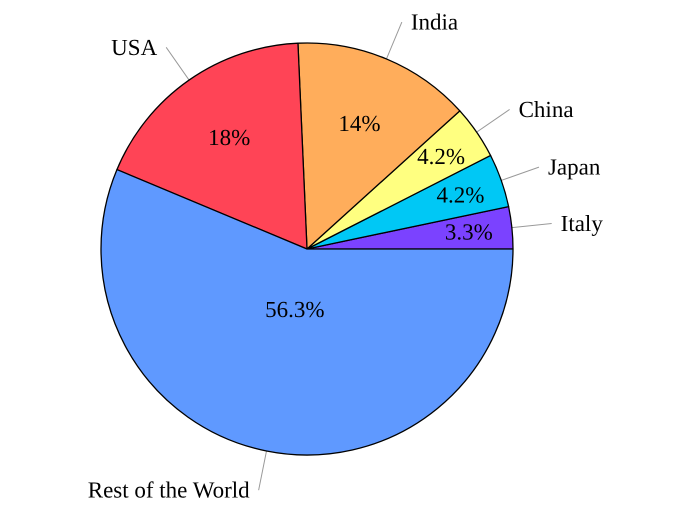  Describe the element at coordinates (229, 137) in the screenshot. I see `data-label: 18%` at that location.